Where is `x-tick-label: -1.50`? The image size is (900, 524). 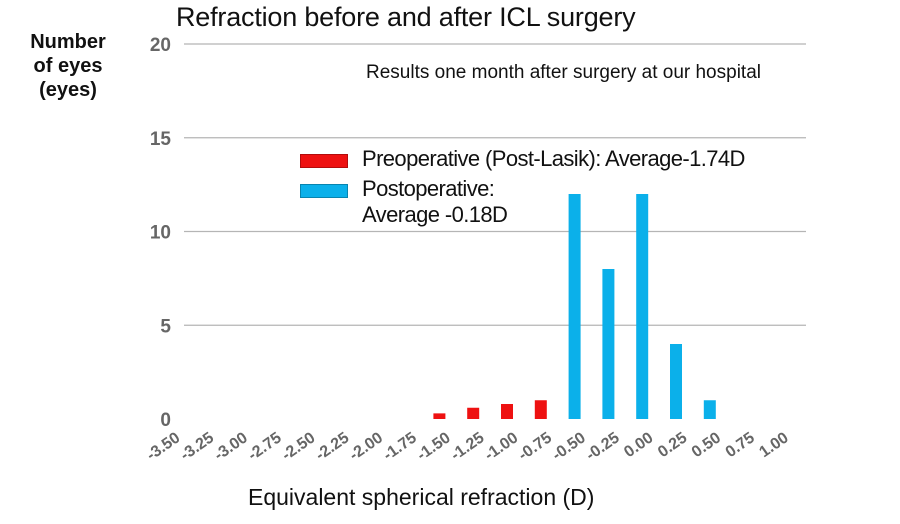
x-tick-label: -1.50 is located at coordinates (434, 446).